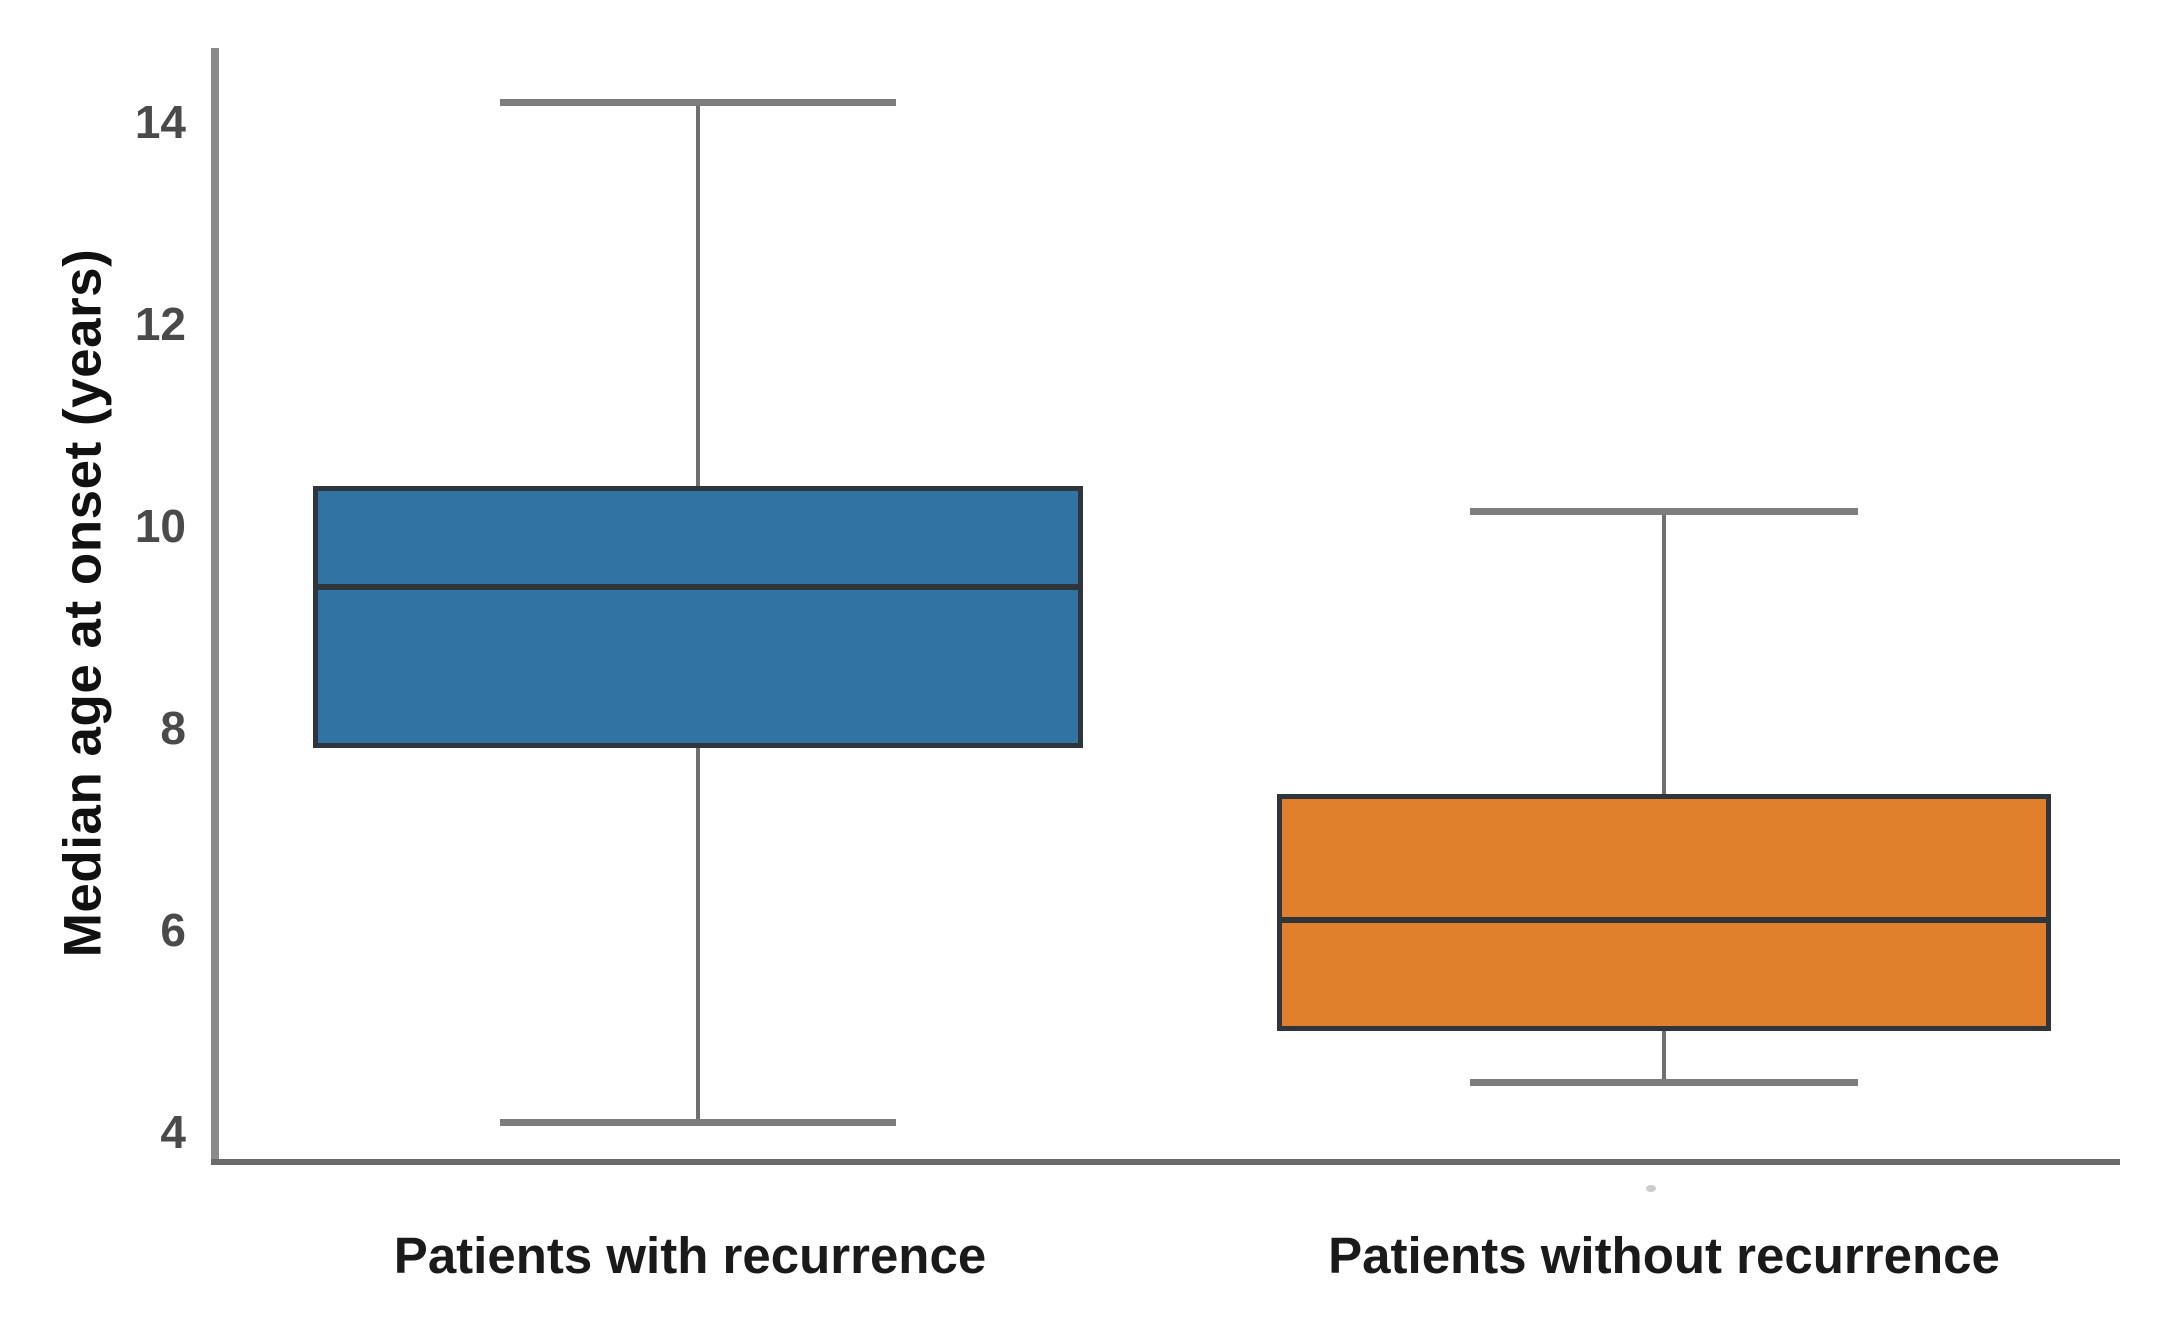 This screenshot has width=2167, height=1325. I want to click on y-axis-line, so click(215, 606).